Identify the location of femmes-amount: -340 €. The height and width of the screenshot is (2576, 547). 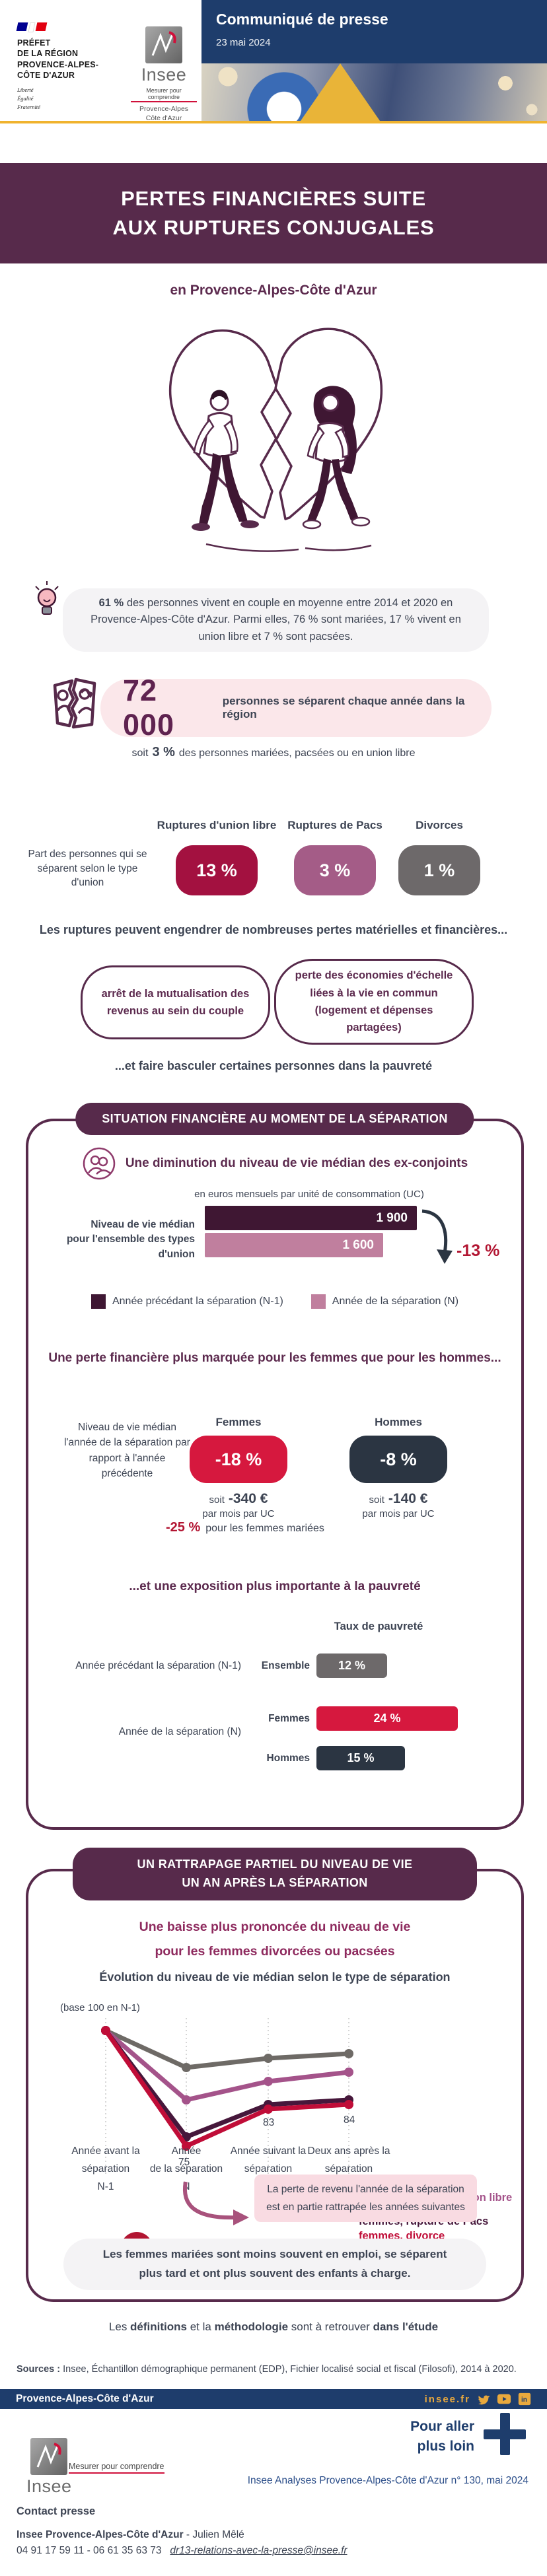
(248, 1498).